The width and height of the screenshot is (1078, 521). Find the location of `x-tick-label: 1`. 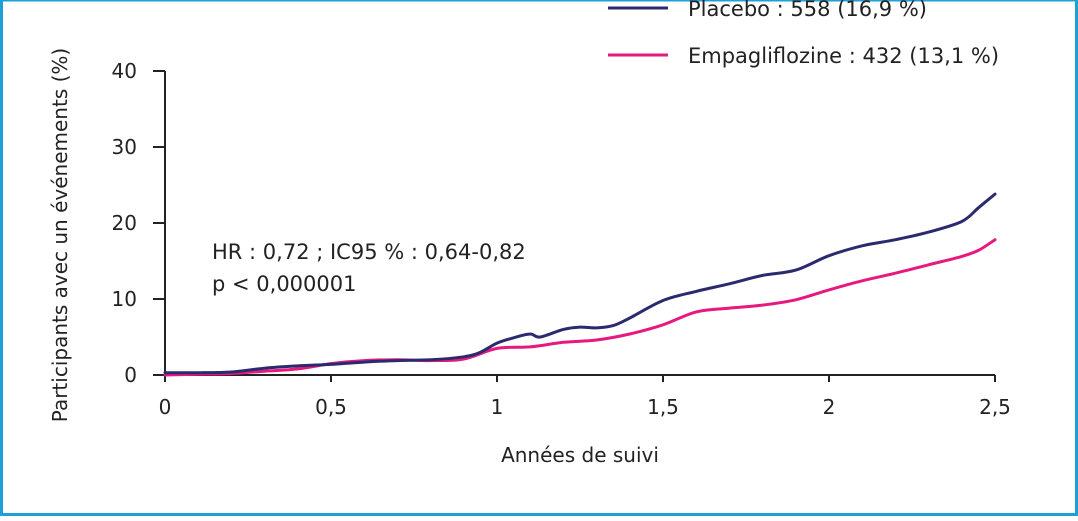

x-tick-label: 1 is located at coordinates (497, 407).